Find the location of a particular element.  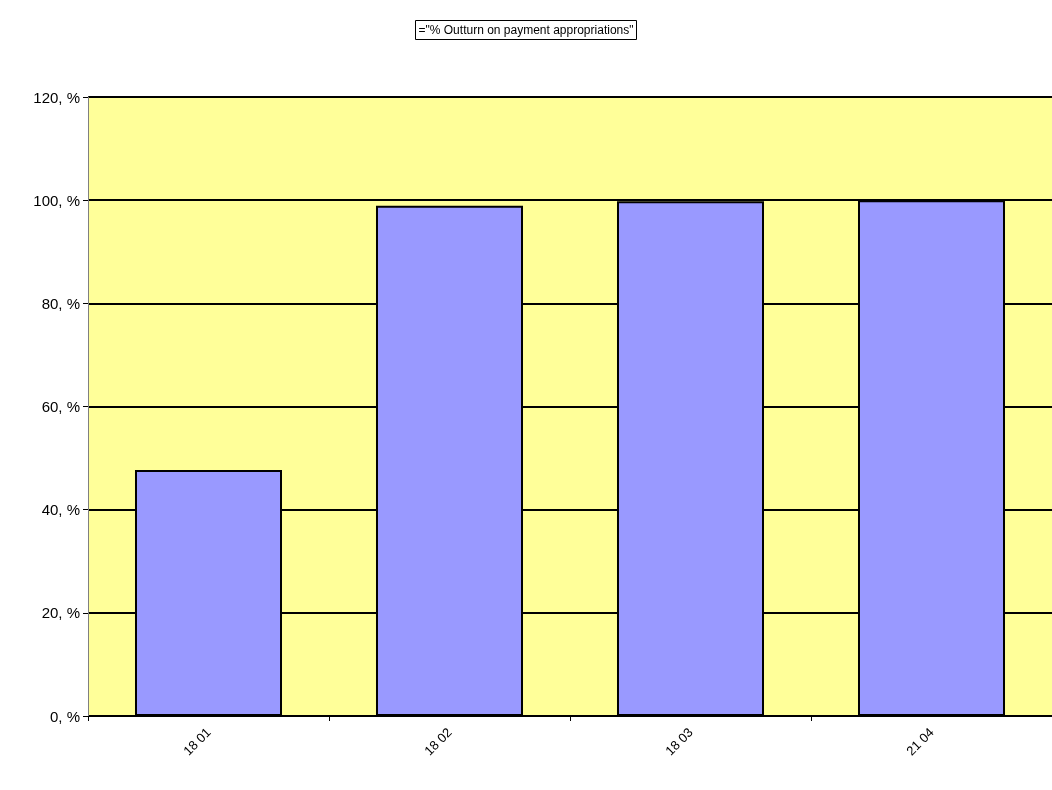

x-tick-label: 18 02 is located at coordinates (438, 741).